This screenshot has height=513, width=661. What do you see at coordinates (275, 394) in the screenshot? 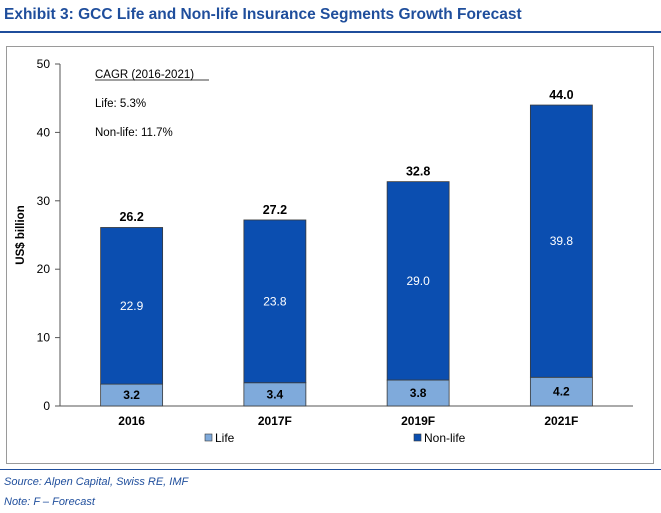
I see `life-value-label: 3.4` at bounding box center [275, 394].